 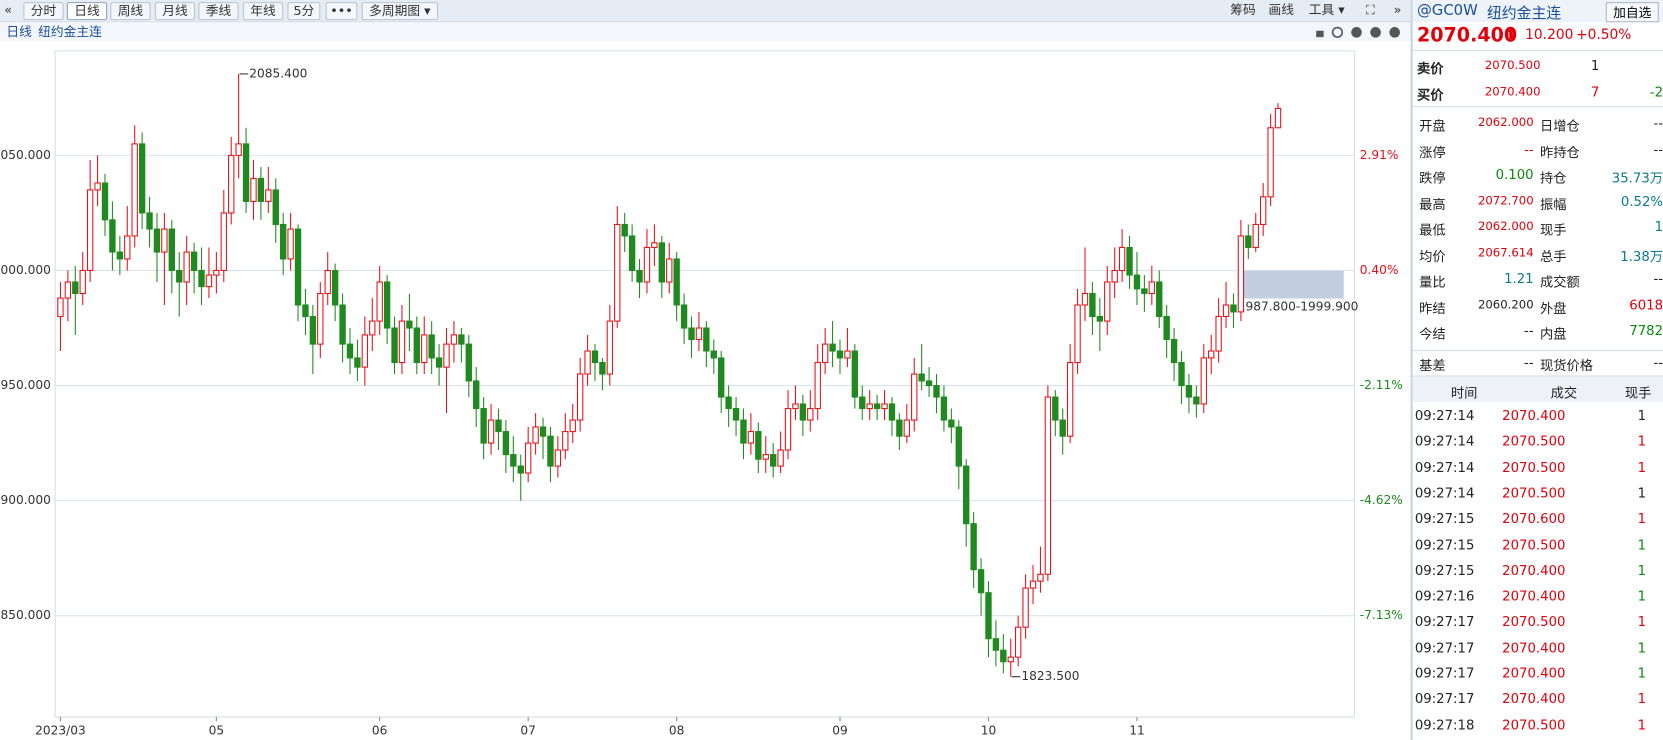 I want to click on nav-left: «, so click(x=8, y=9).